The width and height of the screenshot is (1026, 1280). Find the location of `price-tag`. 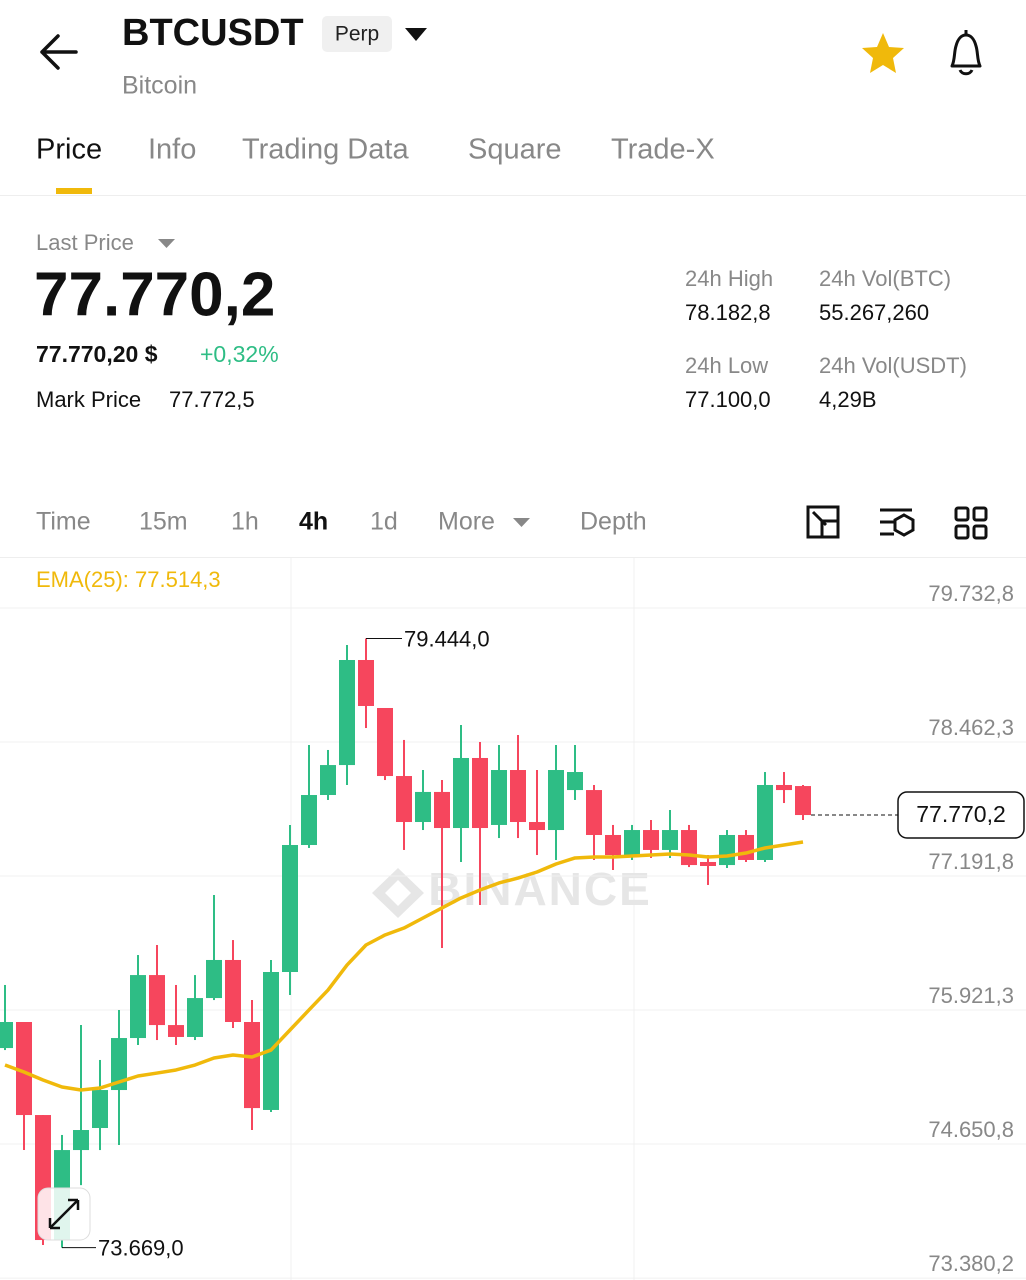

price-tag is located at coordinates (961, 815).